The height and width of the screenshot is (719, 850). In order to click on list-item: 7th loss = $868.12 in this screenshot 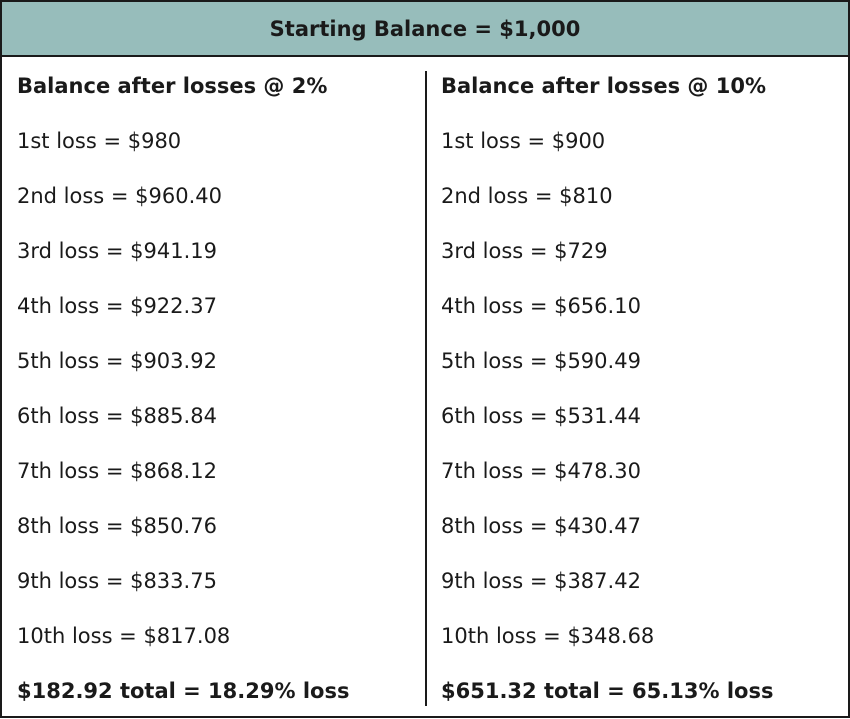, I will do `click(117, 471)`.